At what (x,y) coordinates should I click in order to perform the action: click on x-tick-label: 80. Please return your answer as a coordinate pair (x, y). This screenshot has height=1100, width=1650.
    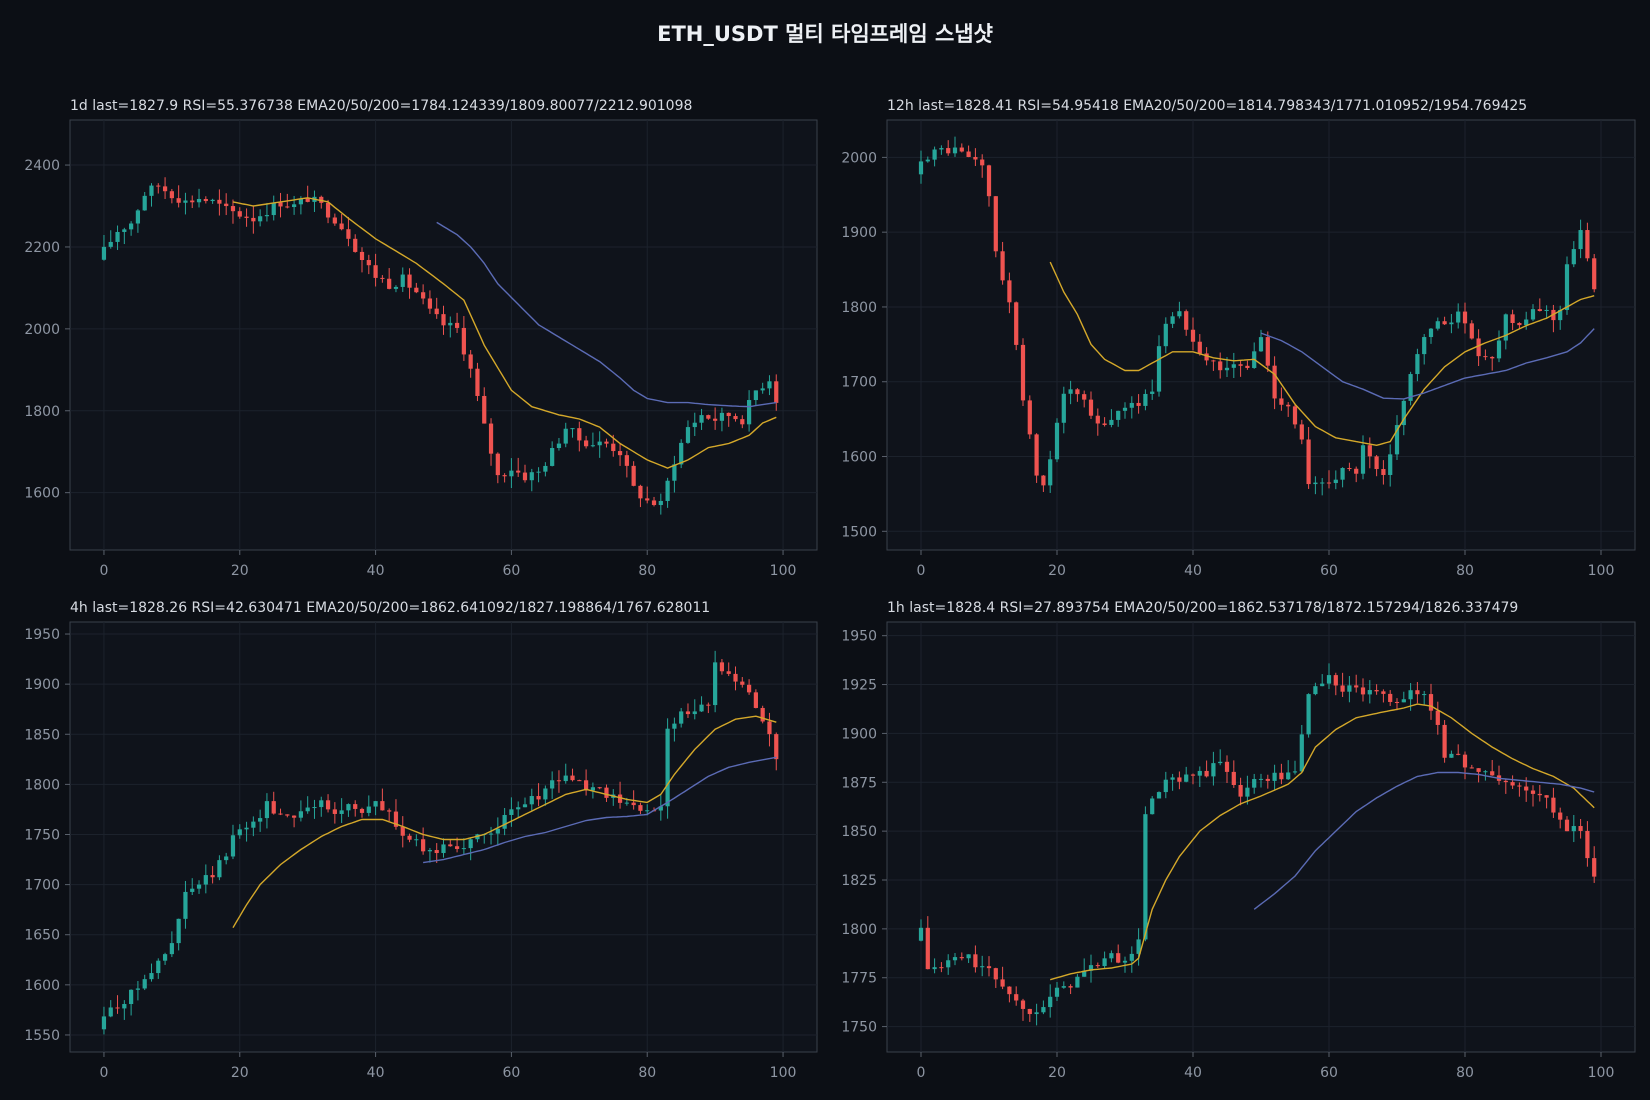
    Looking at the image, I should click on (1465, 571).